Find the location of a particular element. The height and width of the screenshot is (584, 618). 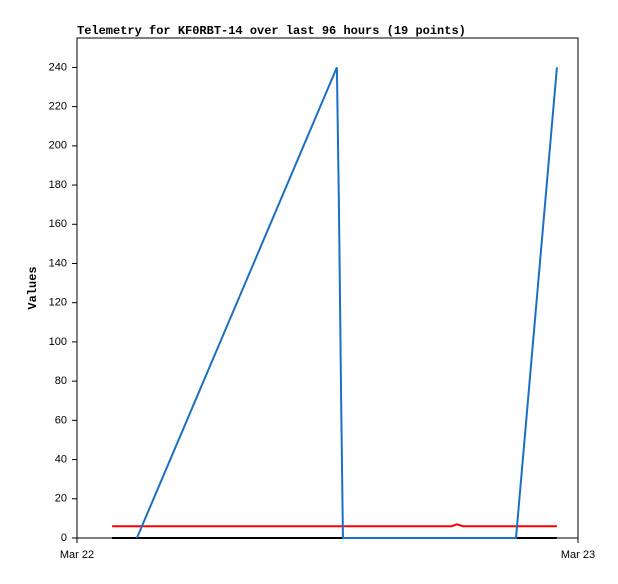

y-tick-label: 240 is located at coordinates (58, 67).